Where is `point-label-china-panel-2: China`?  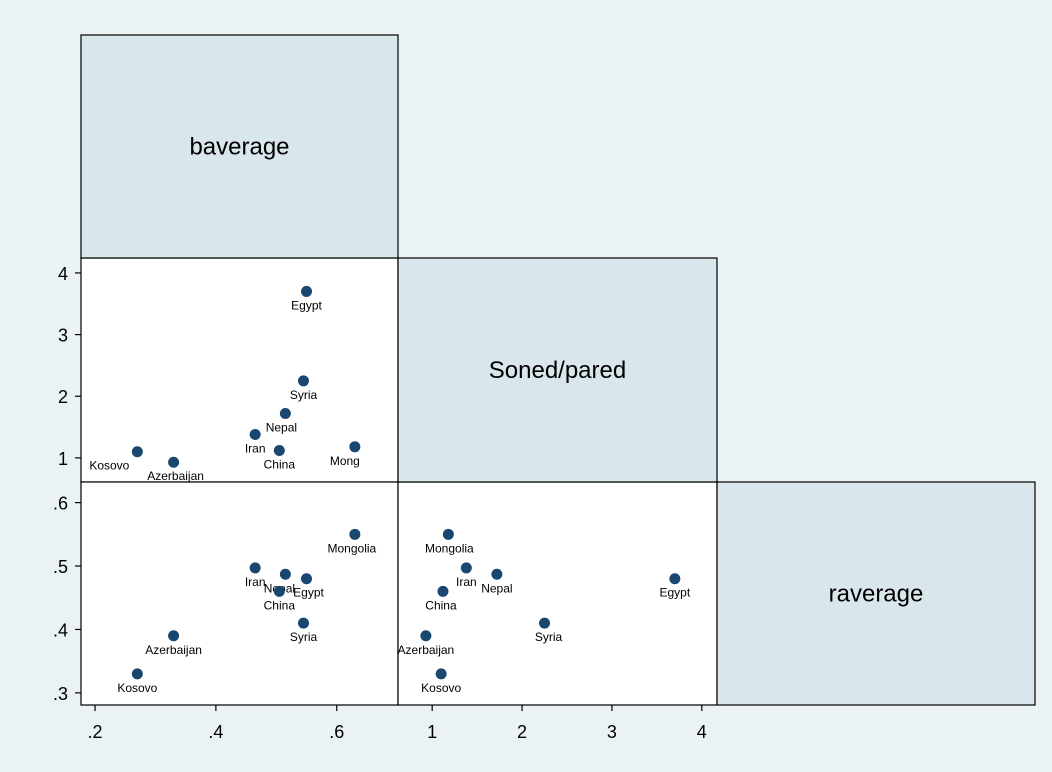
point-label-china-panel-2: China is located at coordinates (441, 605).